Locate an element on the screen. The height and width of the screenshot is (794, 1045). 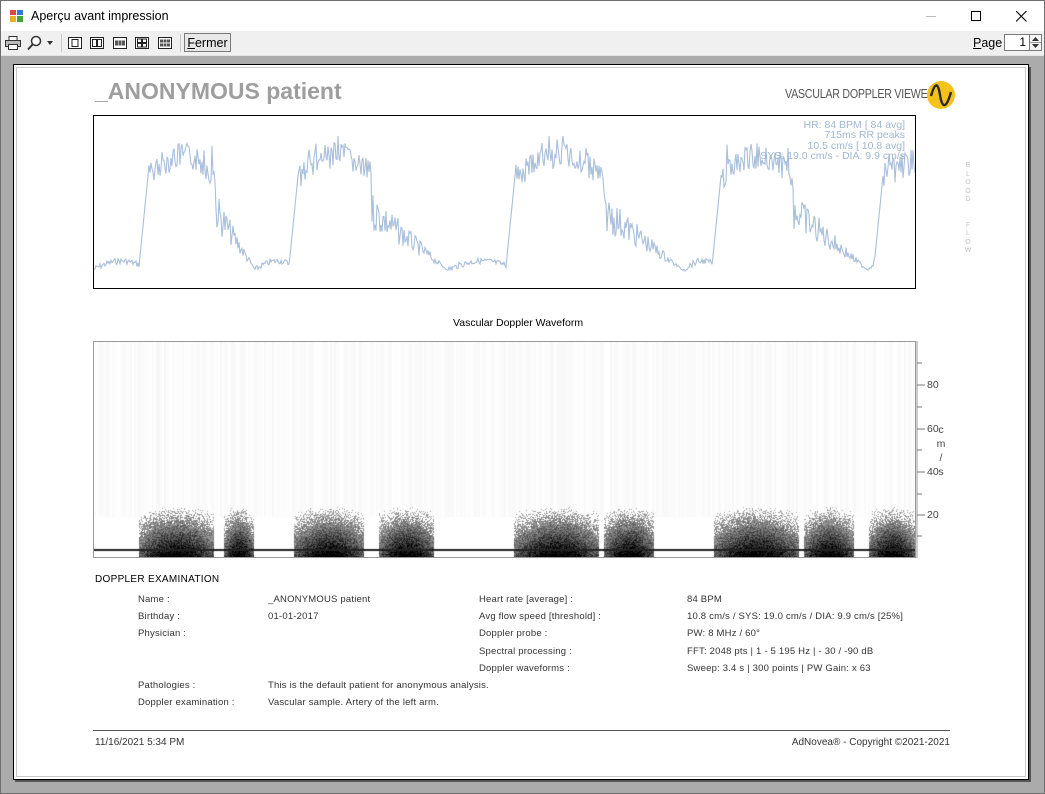
vertical-label-char: B is located at coordinates (968, 165).